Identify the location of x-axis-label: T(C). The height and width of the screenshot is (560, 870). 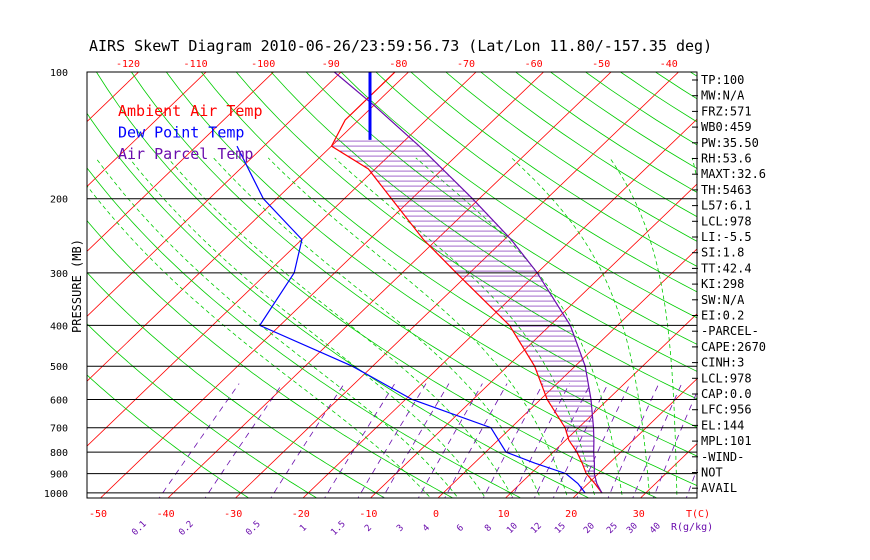
(698, 514).